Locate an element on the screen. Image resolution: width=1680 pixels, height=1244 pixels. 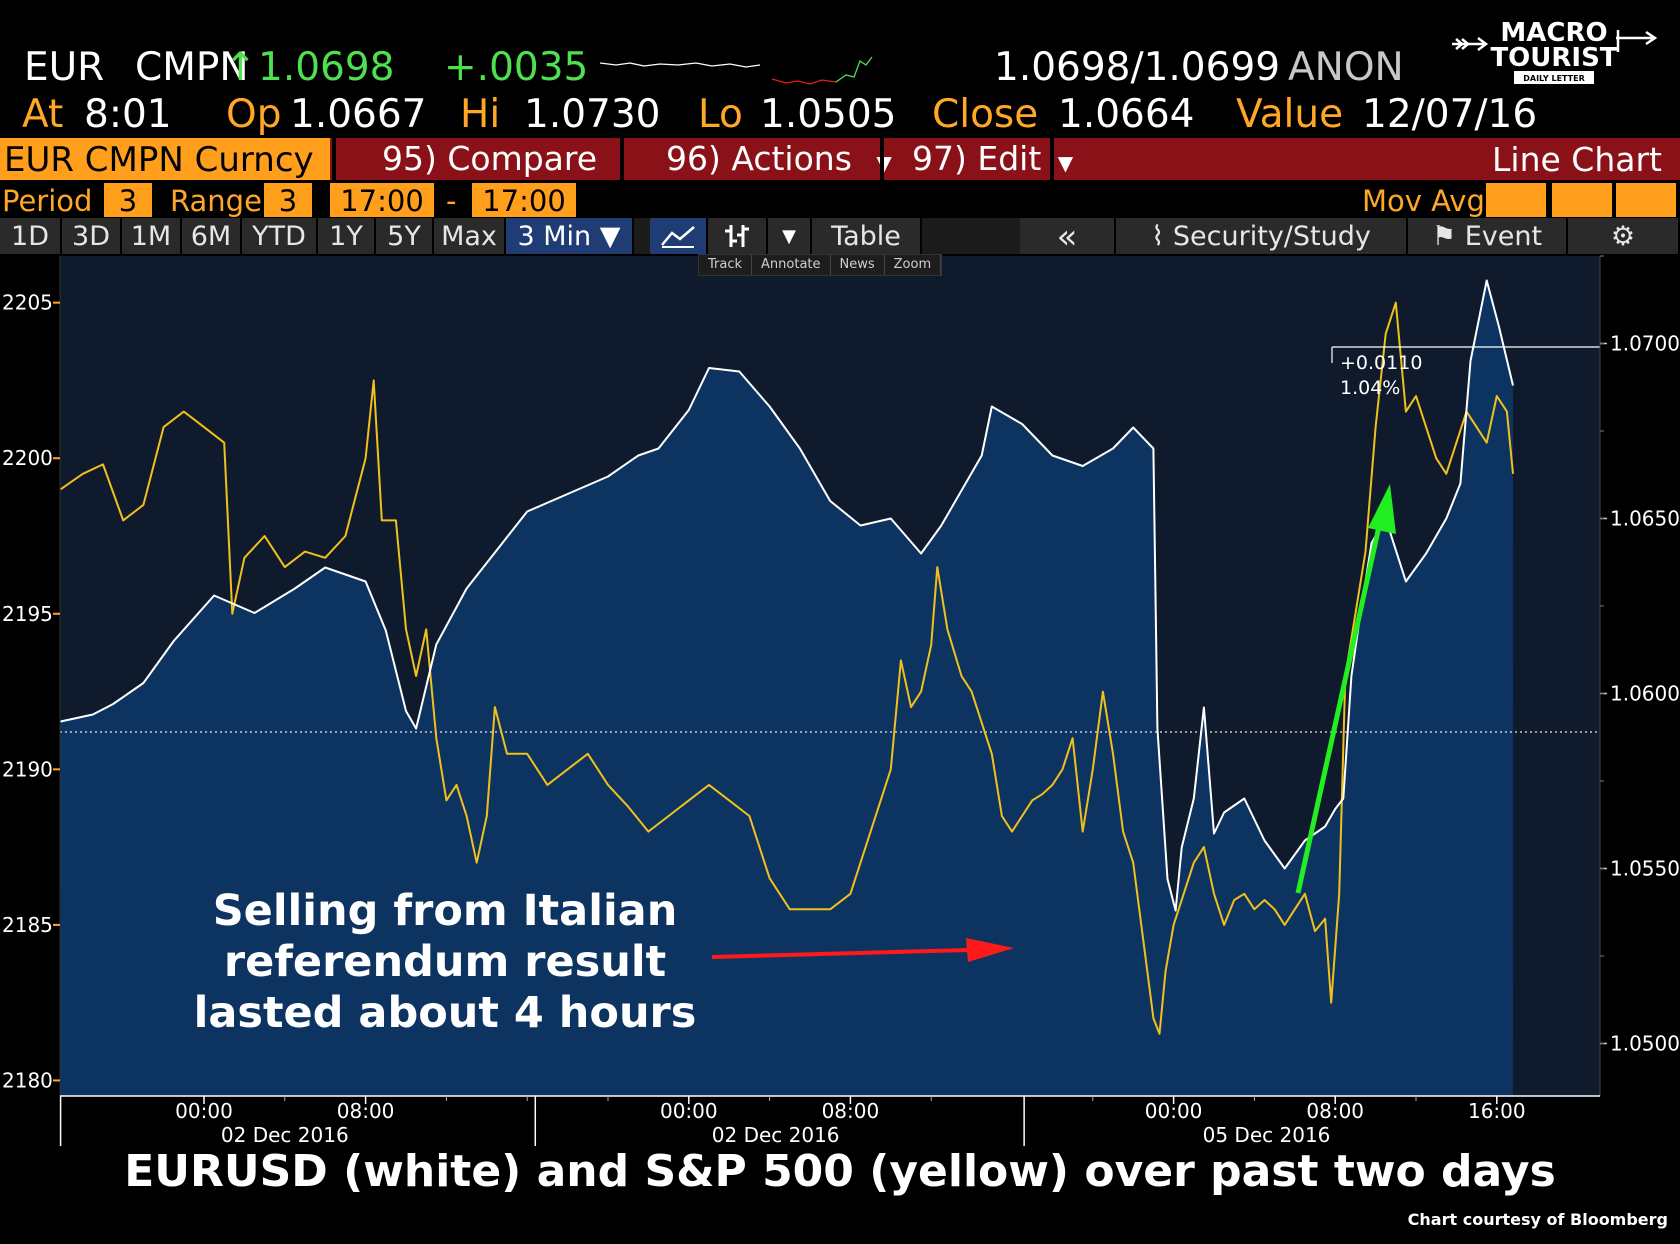
event-button: ⚑ Event is located at coordinates (1488, 236).